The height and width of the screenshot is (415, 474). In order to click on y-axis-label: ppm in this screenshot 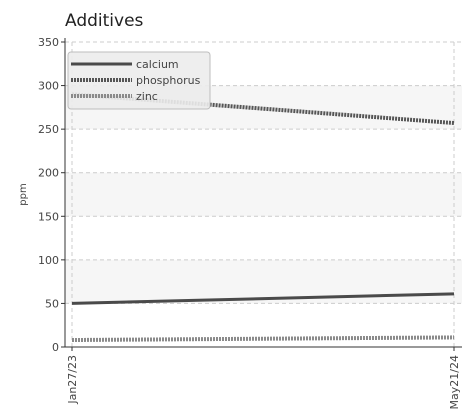, I will do `click(23, 194)`.